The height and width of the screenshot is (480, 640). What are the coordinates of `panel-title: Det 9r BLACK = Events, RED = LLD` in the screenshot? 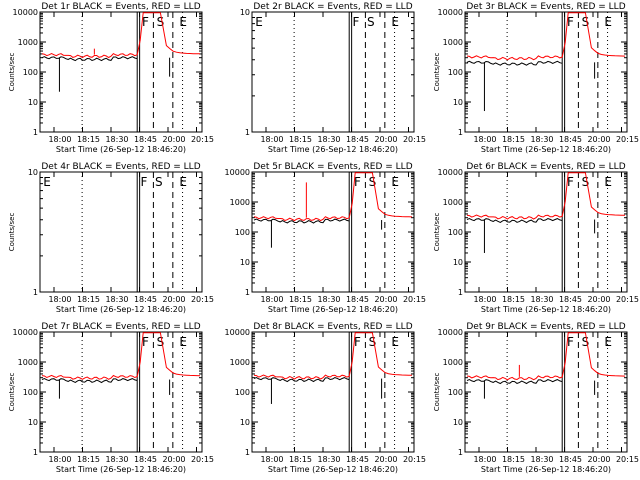 It's located at (545, 327).